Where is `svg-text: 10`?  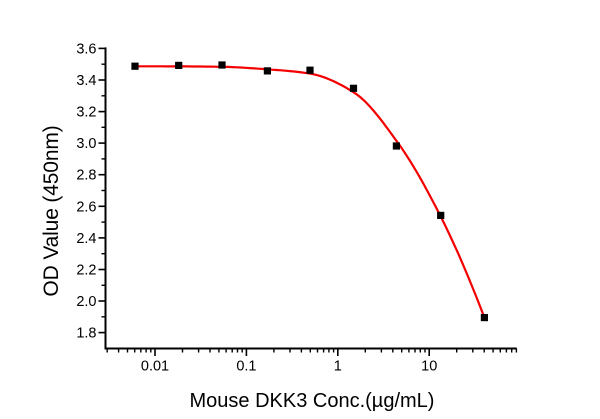 svg-text: 10 is located at coordinates (429, 367).